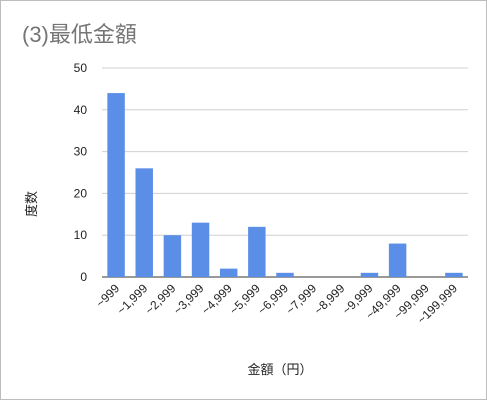 This screenshot has width=487, height=401. Describe the element at coordinates (32, 204) in the screenshot. I see `y-axis-title: 度数` at that location.